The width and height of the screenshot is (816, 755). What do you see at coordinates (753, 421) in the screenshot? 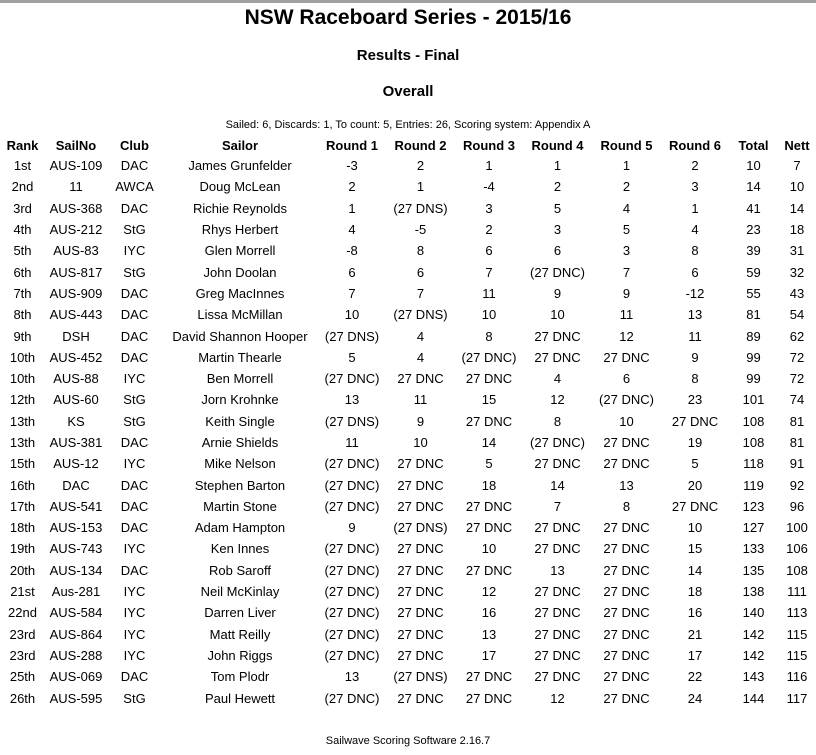
I see `cell-total: 108` at bounding box center [753, 421].